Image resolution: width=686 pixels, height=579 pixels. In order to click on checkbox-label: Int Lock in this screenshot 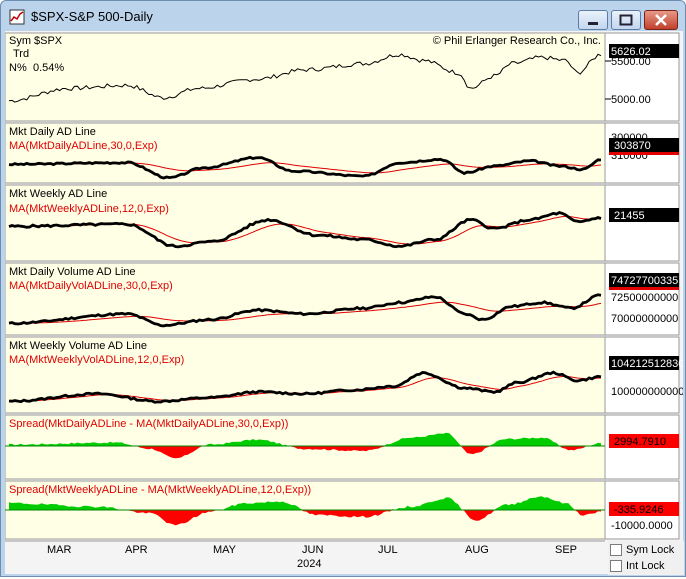, I will do `click(645, 566)`.